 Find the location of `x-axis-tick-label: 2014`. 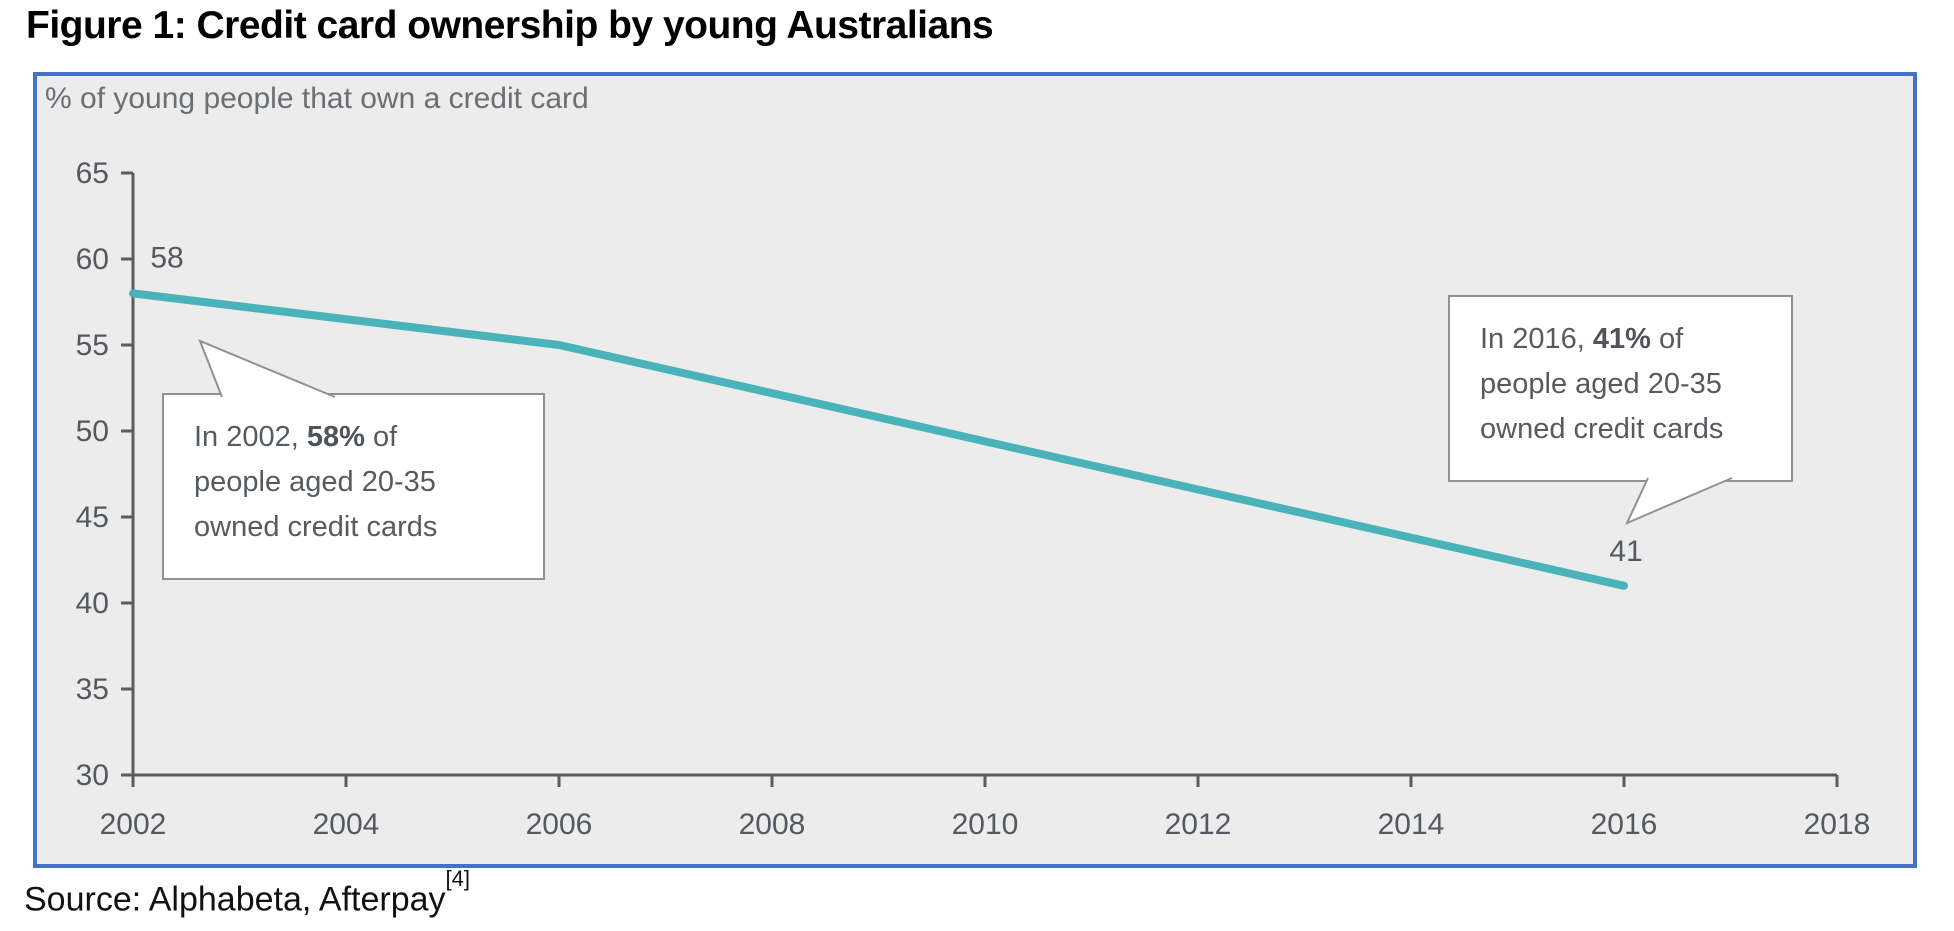

x-axis-tick-label: 2014 is located at coordinates (1411, 824).